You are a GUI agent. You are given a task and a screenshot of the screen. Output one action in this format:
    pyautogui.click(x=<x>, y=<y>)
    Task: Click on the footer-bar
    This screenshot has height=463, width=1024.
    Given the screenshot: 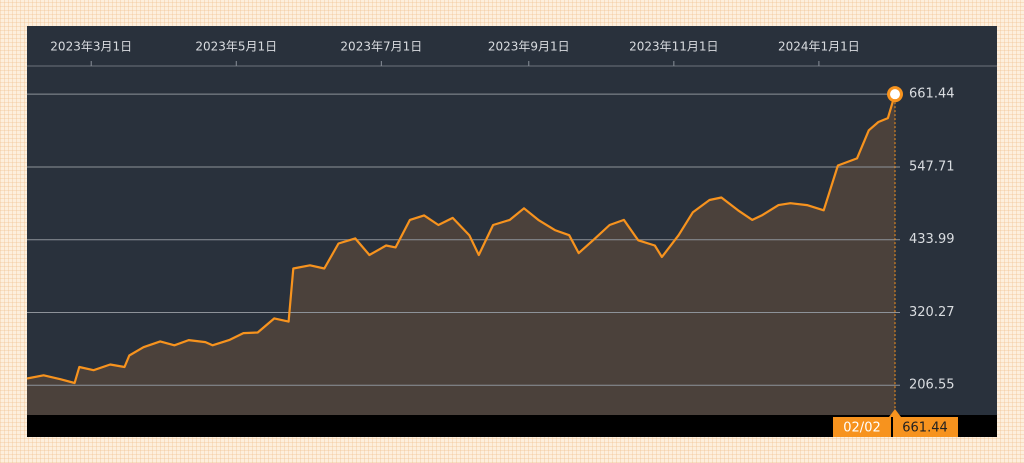 What is the action you would take?
    pyautogui.click(x=512, y=426)
    